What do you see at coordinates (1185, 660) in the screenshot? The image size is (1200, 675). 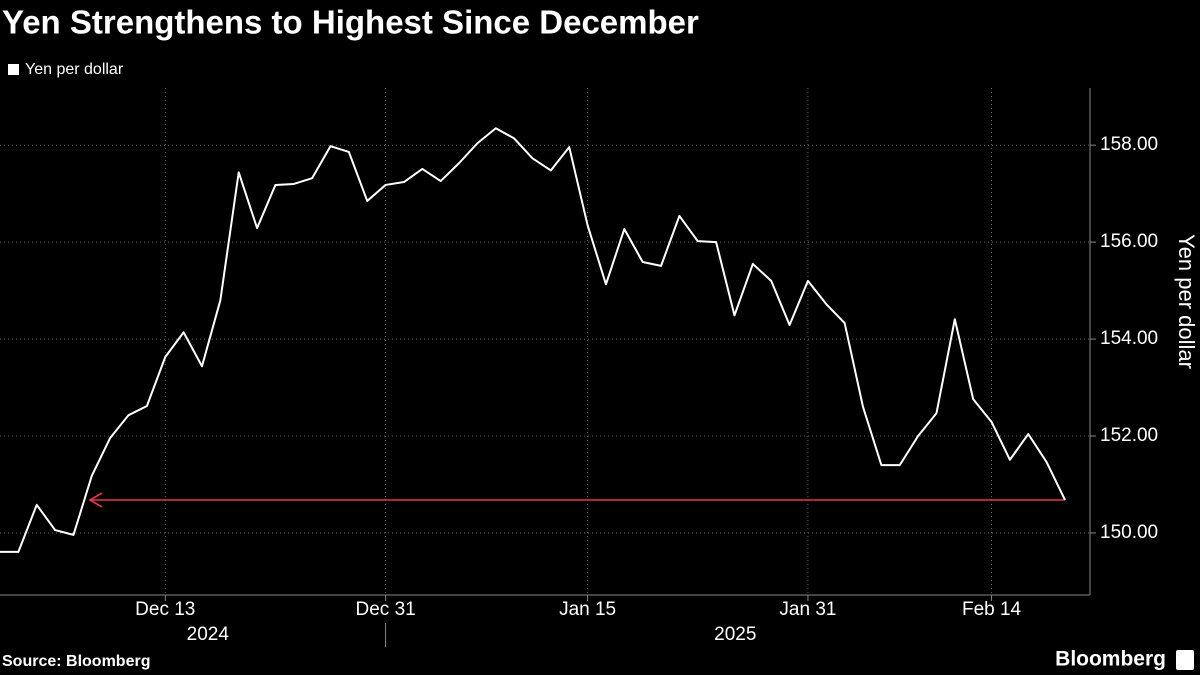 I see `brand-icon` at bounding box center [1185, 660].